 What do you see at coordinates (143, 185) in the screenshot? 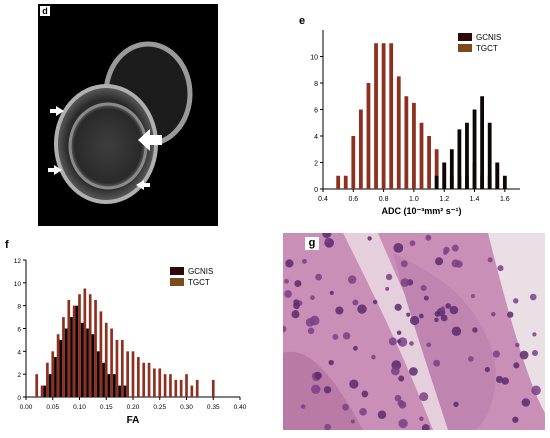
I see `arrow-icon` at bounding box center [143, 185].